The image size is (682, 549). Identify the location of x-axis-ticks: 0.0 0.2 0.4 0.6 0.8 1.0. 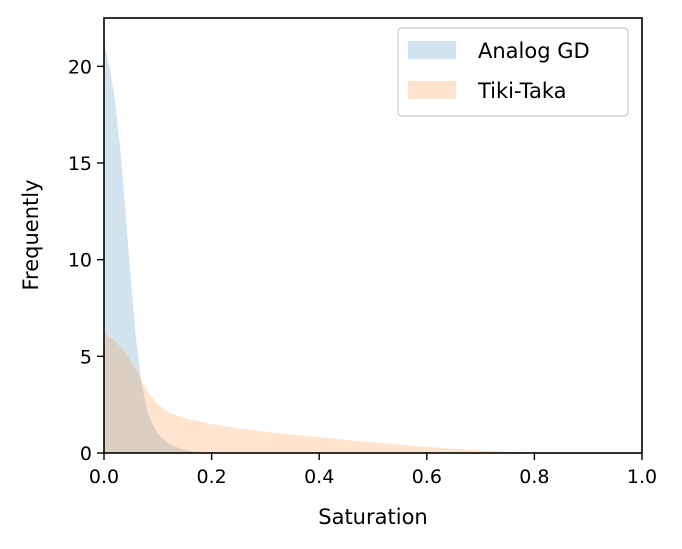
(373, 470).